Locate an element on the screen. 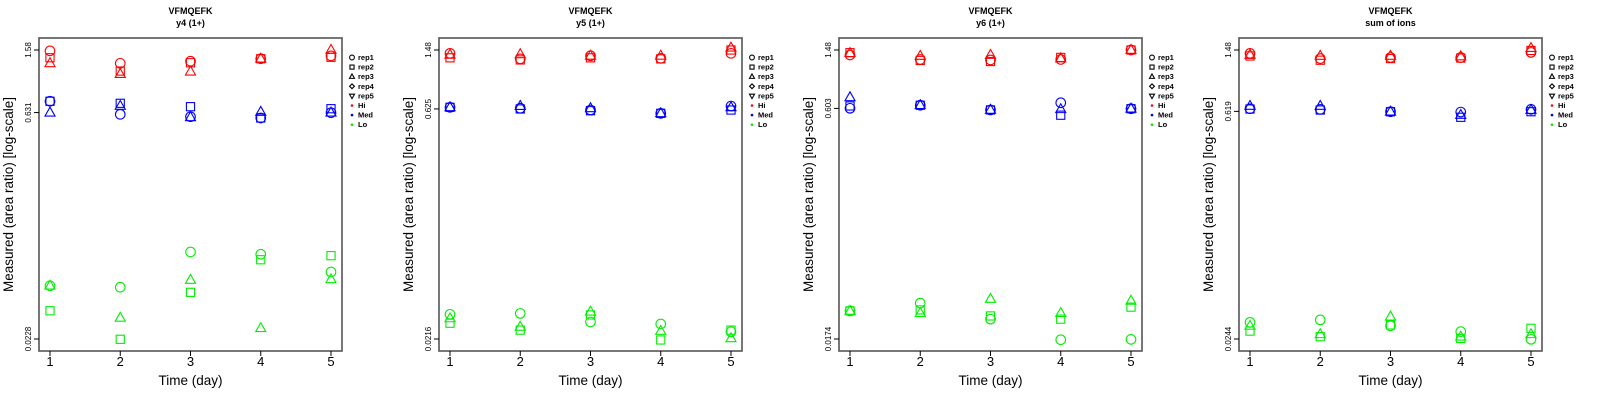 Image resolution: width=1600 pixels, height=400 pixels. data-point-med-rep3-day4 is located at coordinates (260, 110).